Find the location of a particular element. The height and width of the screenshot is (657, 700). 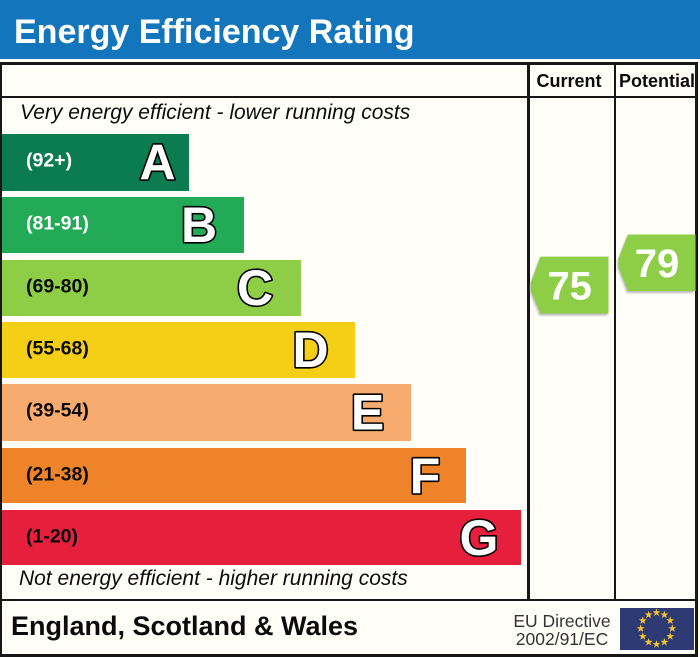

svg-text: C is located at coordinates (255, 288).